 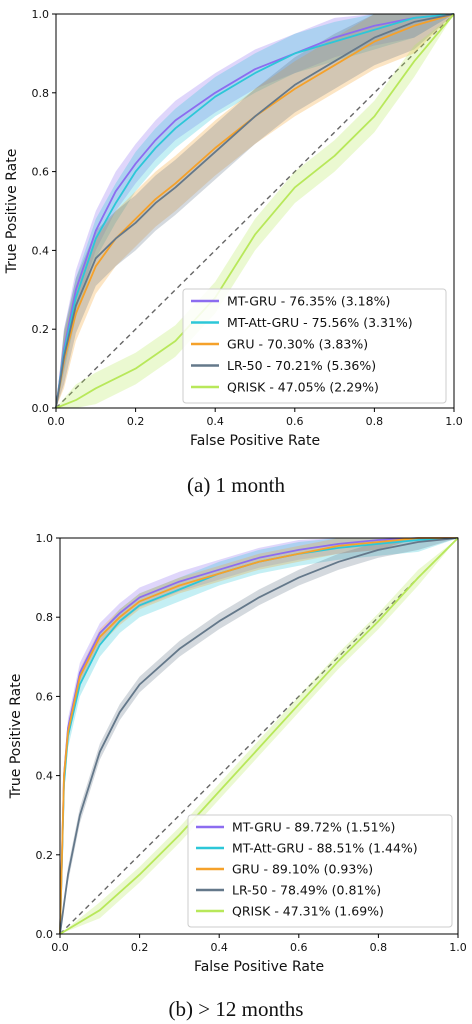 I want to click on panel-caption: (b) > 12 months, so click(x=236, y=1009).